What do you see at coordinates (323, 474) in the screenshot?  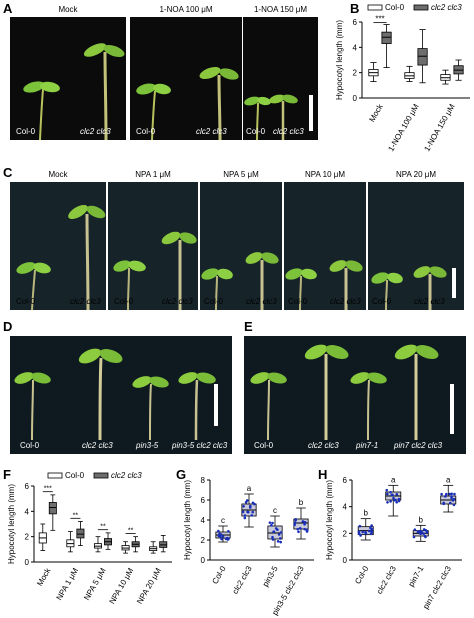 I see `panel-letter-h: H` at bounding box center [323, 474].